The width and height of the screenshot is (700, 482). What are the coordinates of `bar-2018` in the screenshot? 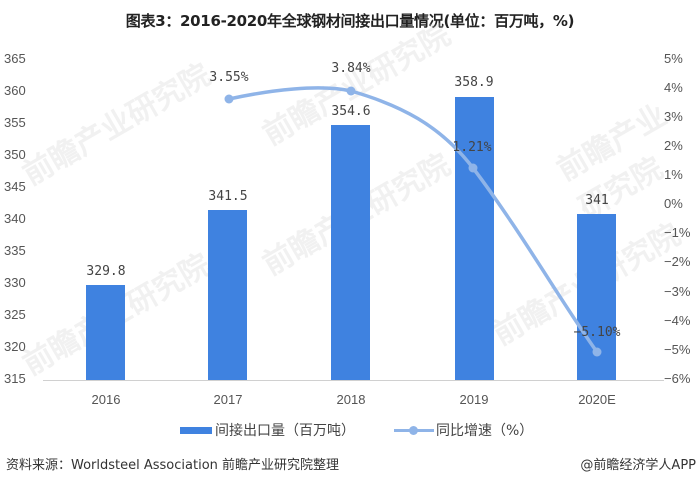 It's located at (350, 252).